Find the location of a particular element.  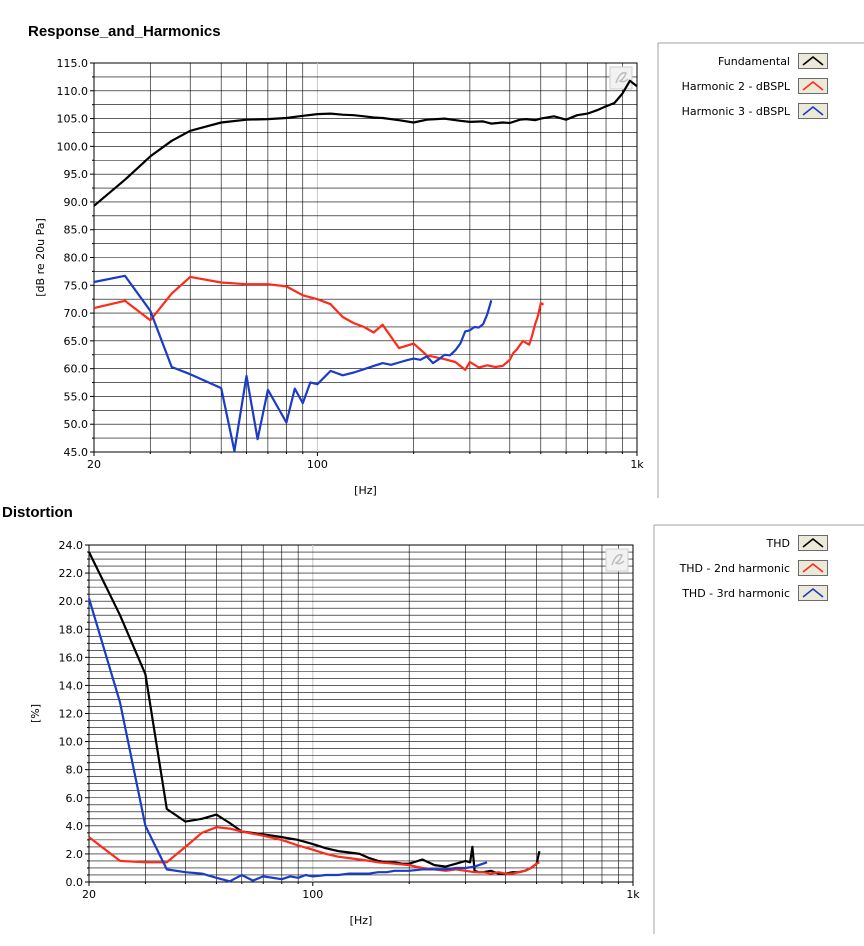

y-tick-label: 70.0 is located at coordinates (76, 313).